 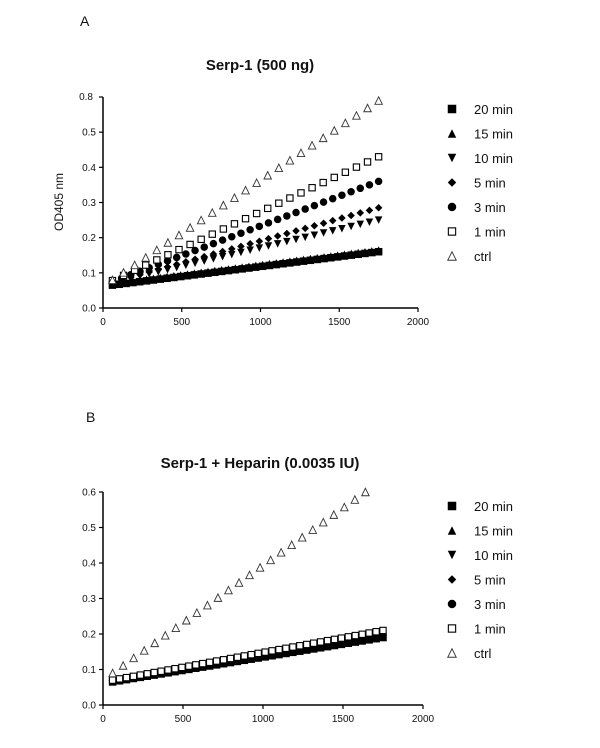 I want to click on panel-a-legend-label-4: 3 min, so click(x=490, y=207).